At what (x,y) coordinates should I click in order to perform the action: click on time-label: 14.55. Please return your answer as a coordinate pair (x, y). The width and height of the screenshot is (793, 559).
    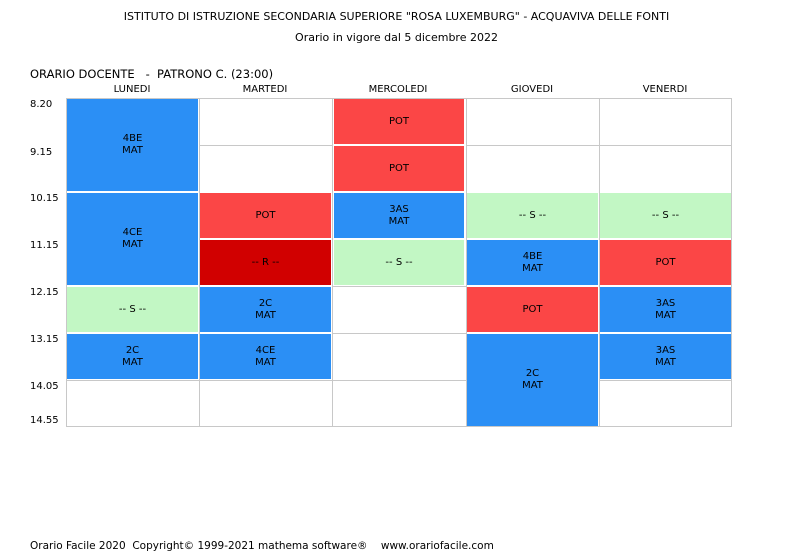
    Looking at the image, I should click on (44, 420).